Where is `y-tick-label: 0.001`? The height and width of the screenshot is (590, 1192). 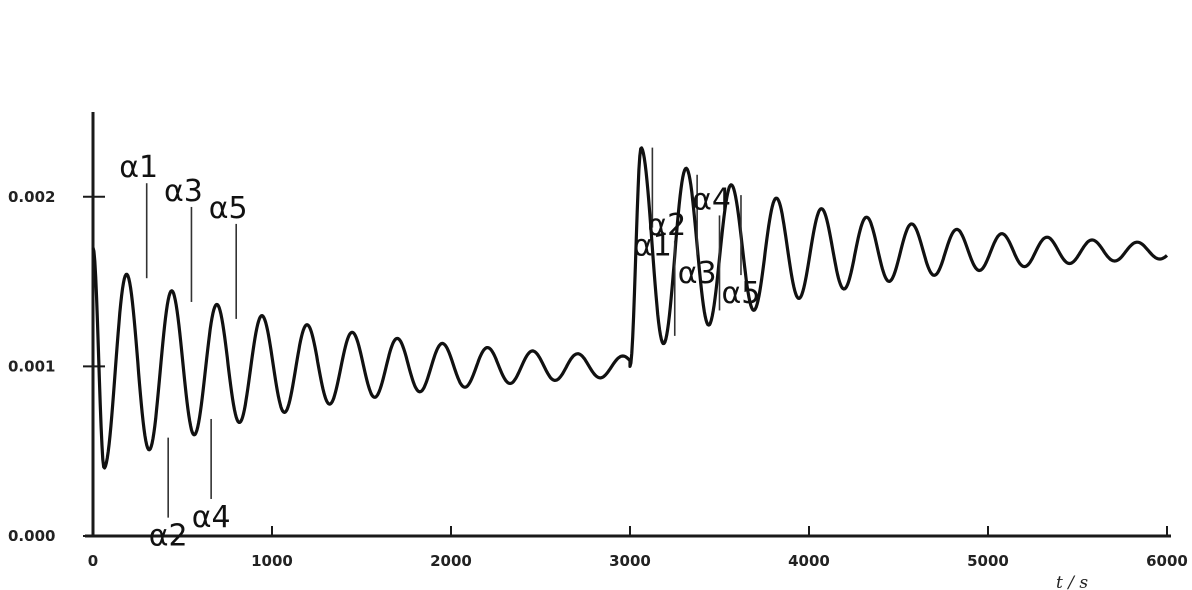
y-tick-label: 0.001 is located at coordinates (31, 366).